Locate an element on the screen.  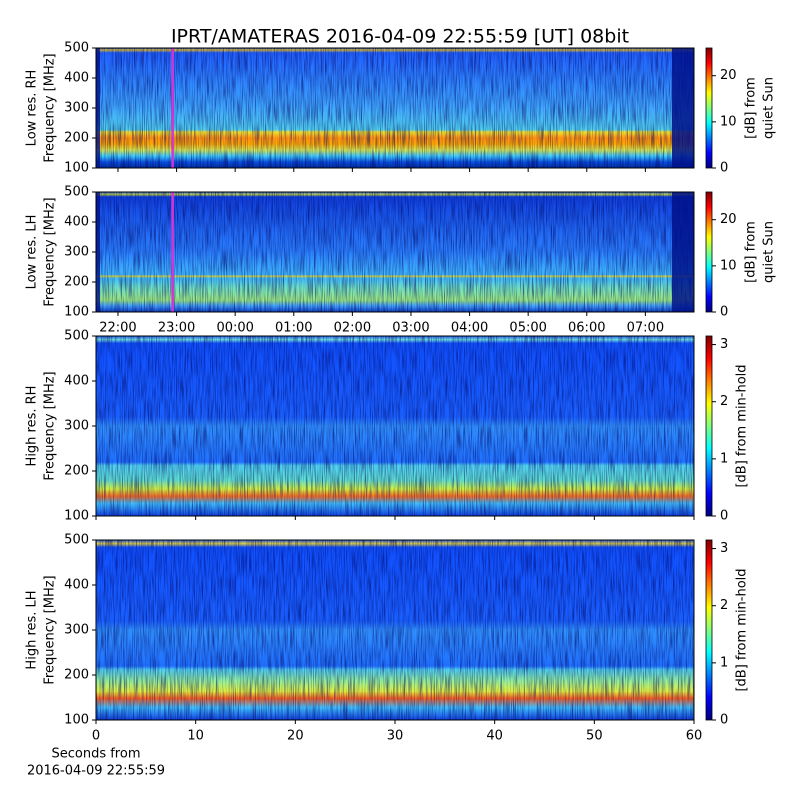
y-axis-label: Low res. RH is located at coordinates (32, 108).